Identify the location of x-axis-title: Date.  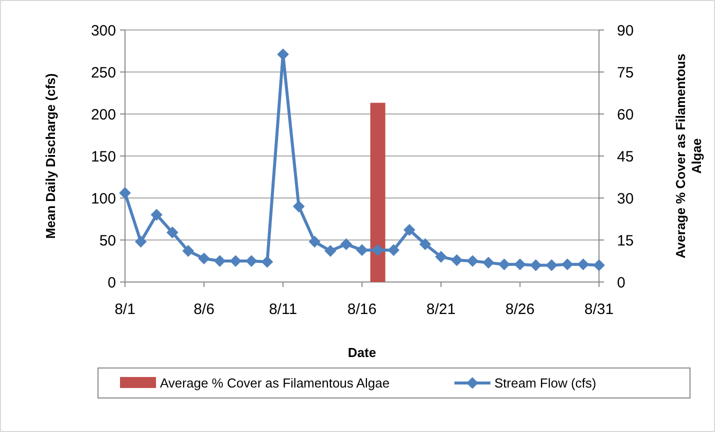
(362, 352).